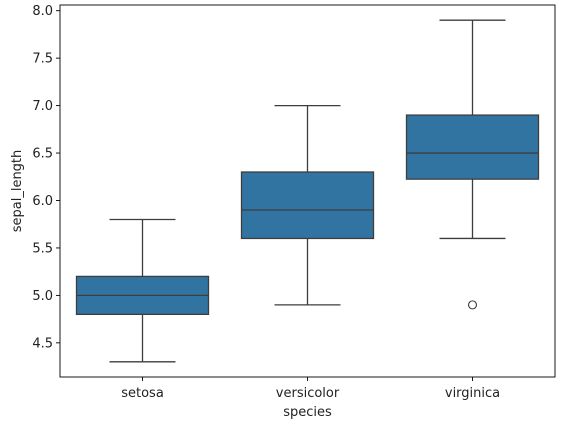 The width and height of the screenshot is (563, 426). Describe the element at coordinates (46, 177) in the screenshot. I see `y-axis: 4.5 5.0 5.5 6.0 6.5 7.0 7.5 8.0` at that location.